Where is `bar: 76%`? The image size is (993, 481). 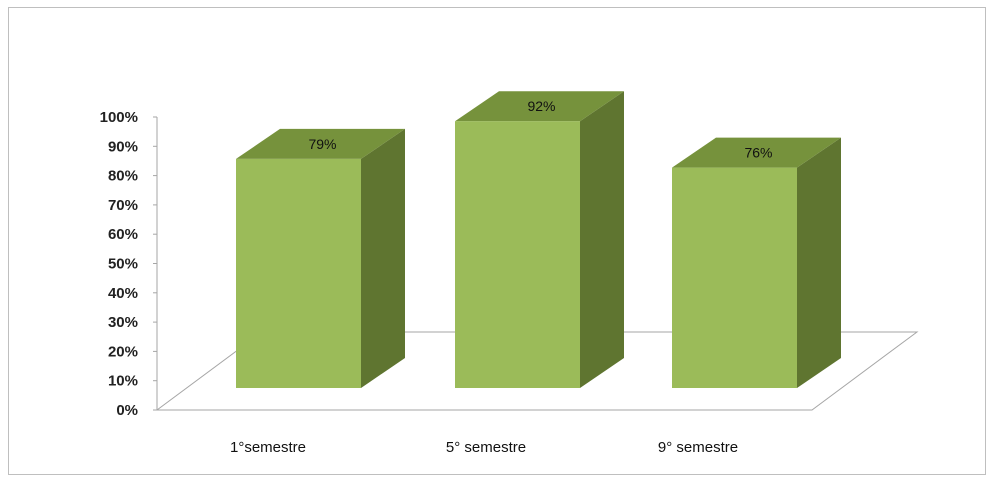 bar: 76% is located at coordinates (756, 262).